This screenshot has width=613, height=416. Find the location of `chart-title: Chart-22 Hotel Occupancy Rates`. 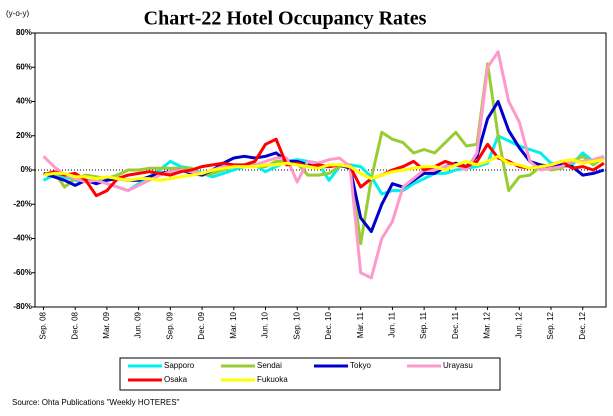

chart-title: Chart-22 Hotel Occupancy Rates is located at coordinates (285, 19).